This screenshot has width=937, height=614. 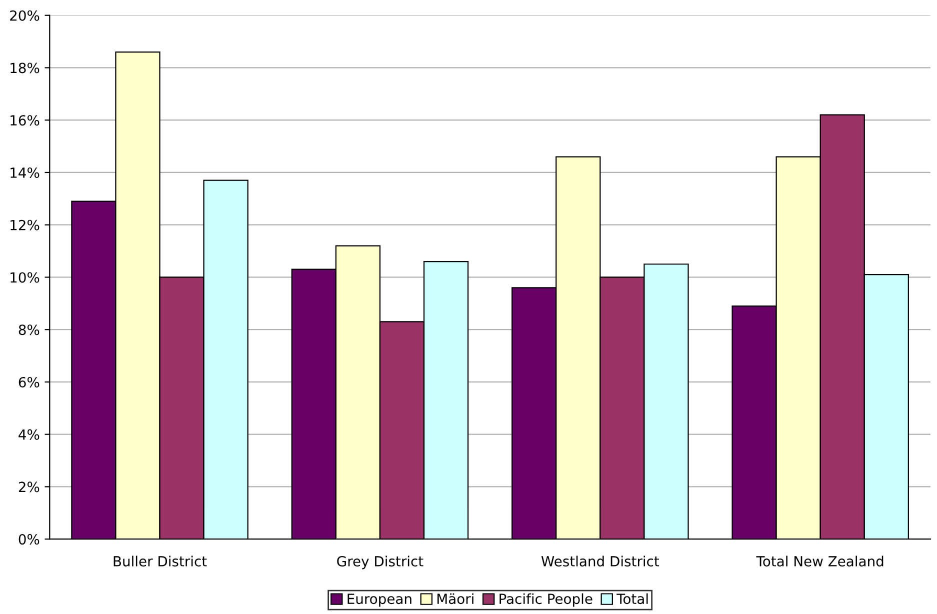 What do you see at coordinates (632, 598) in the screenshot?
I see `legend-label: Total` at bounding box center [632, 598].